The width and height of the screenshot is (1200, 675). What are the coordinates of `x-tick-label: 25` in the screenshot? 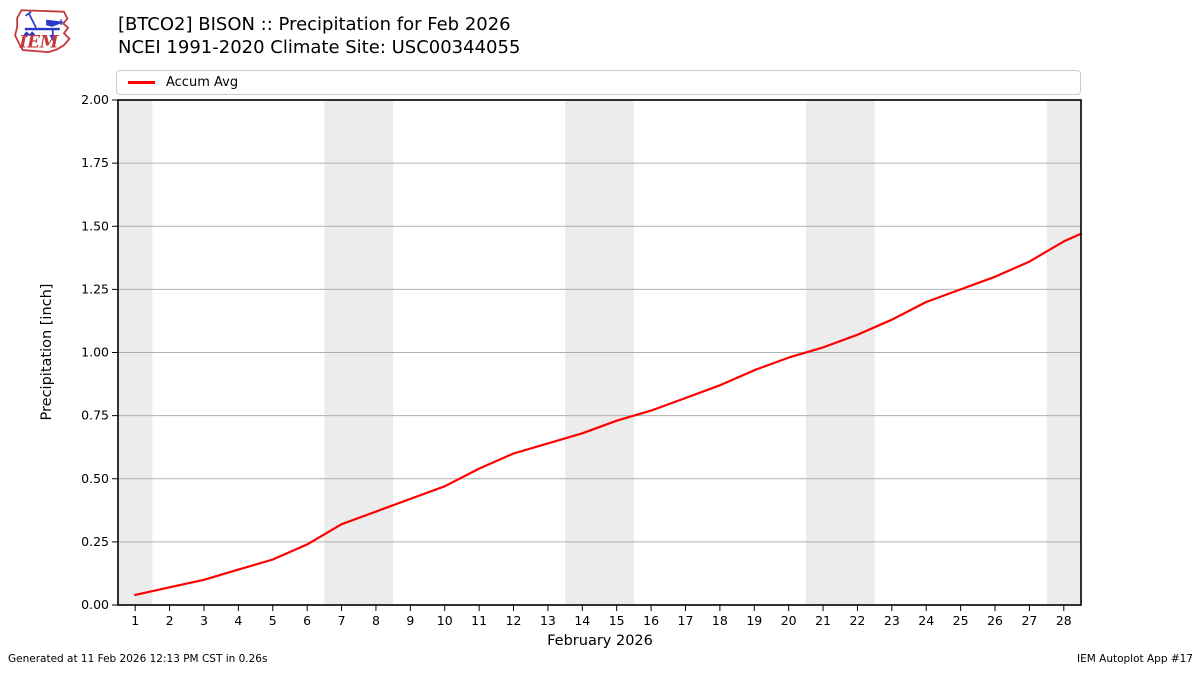 It's located at (961, 620).